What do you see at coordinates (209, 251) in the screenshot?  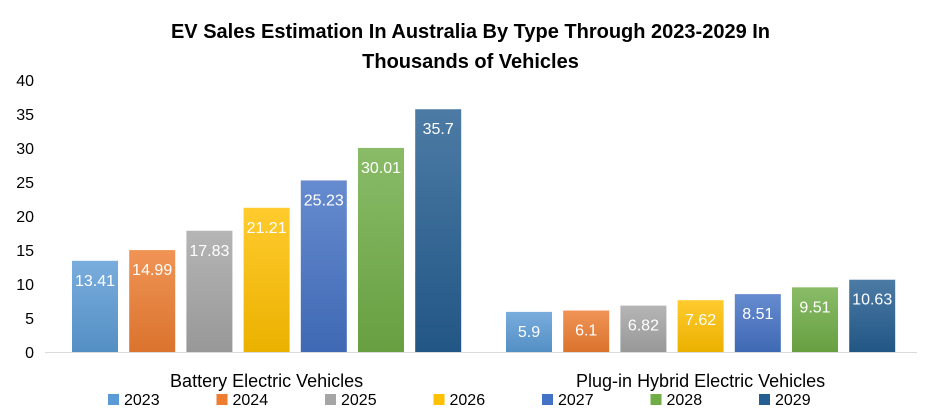 I see `data-label: 17.83` at bounding box center [209, 251].